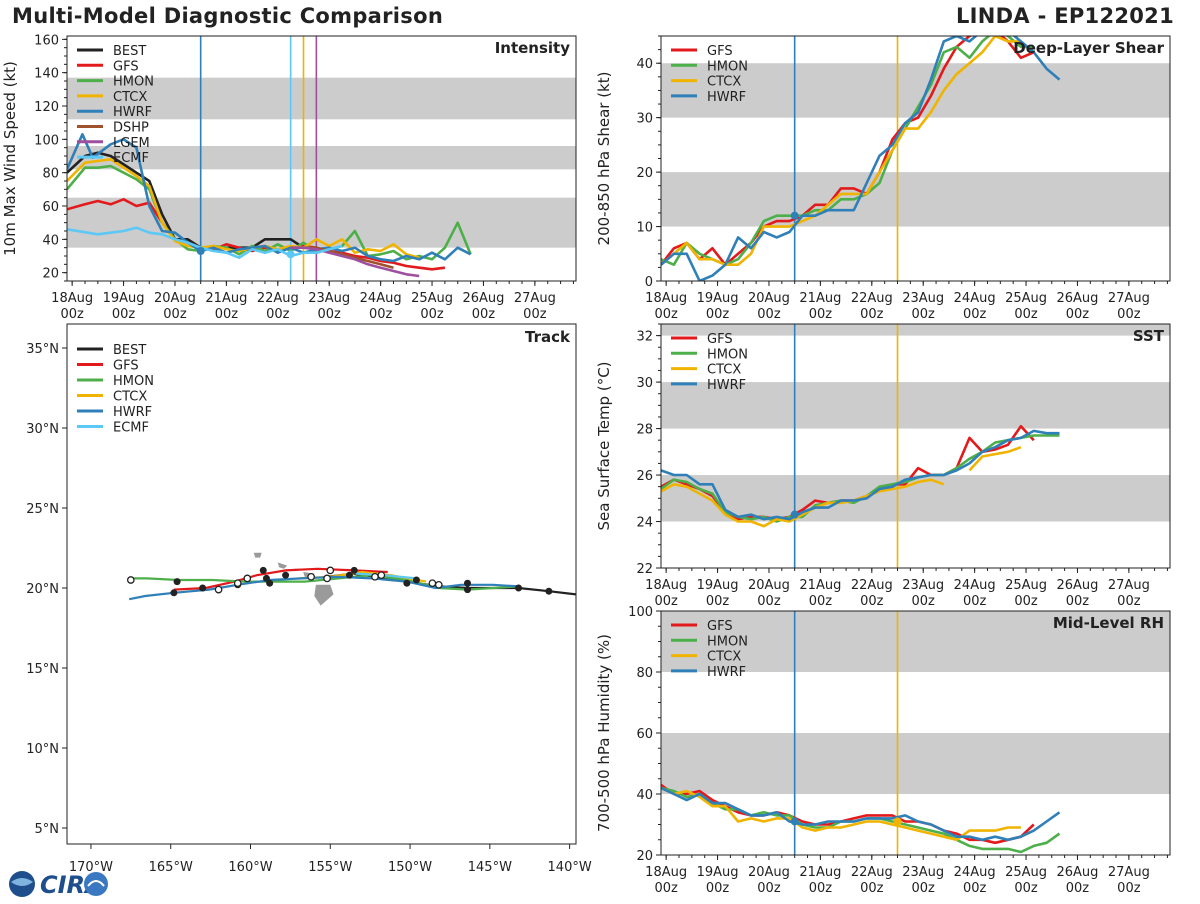  What do you see at coordinates (226, 298) in the screenshot?
I see `intensity-xtick-date: 21Aug` at bounding box center [226, 298].